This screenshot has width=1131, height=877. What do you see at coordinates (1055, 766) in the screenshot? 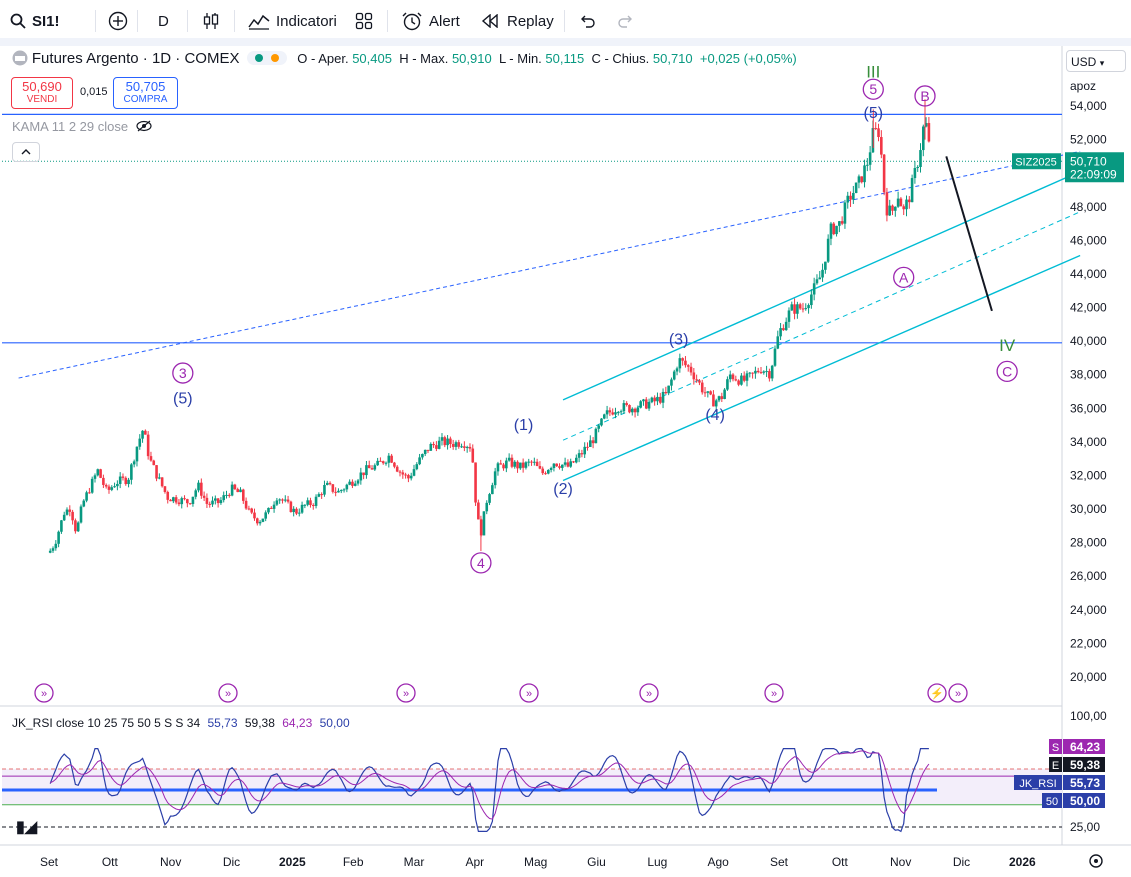
I see `rsi-tag-label: E` at bounding box center [1055, 766].